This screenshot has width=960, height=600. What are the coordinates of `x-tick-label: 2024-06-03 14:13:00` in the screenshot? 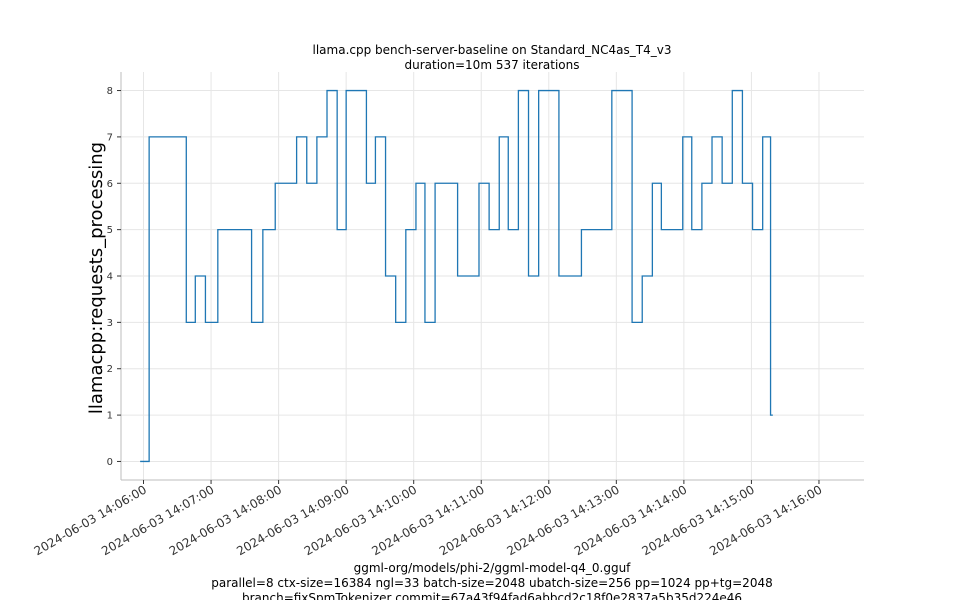 It's located at (562, 520).